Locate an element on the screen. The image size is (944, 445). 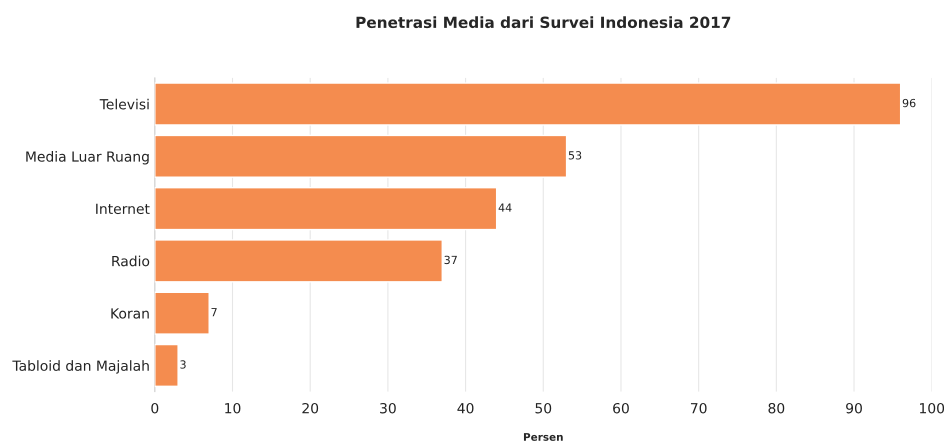
data-label: 53 is located at coordinates (575, 155).